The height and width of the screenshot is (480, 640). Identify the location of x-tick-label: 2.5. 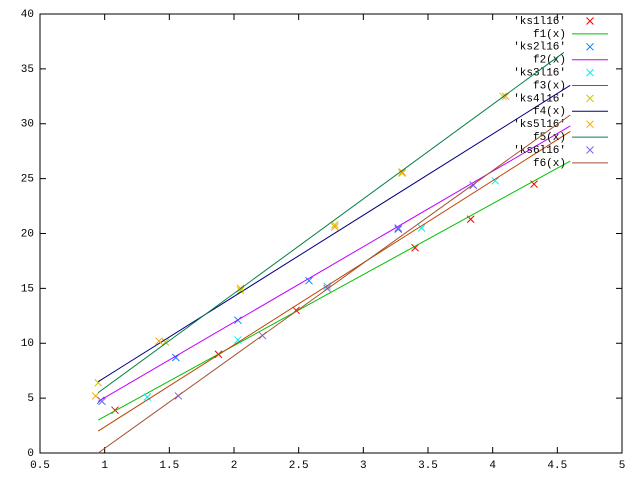
(299, 466).